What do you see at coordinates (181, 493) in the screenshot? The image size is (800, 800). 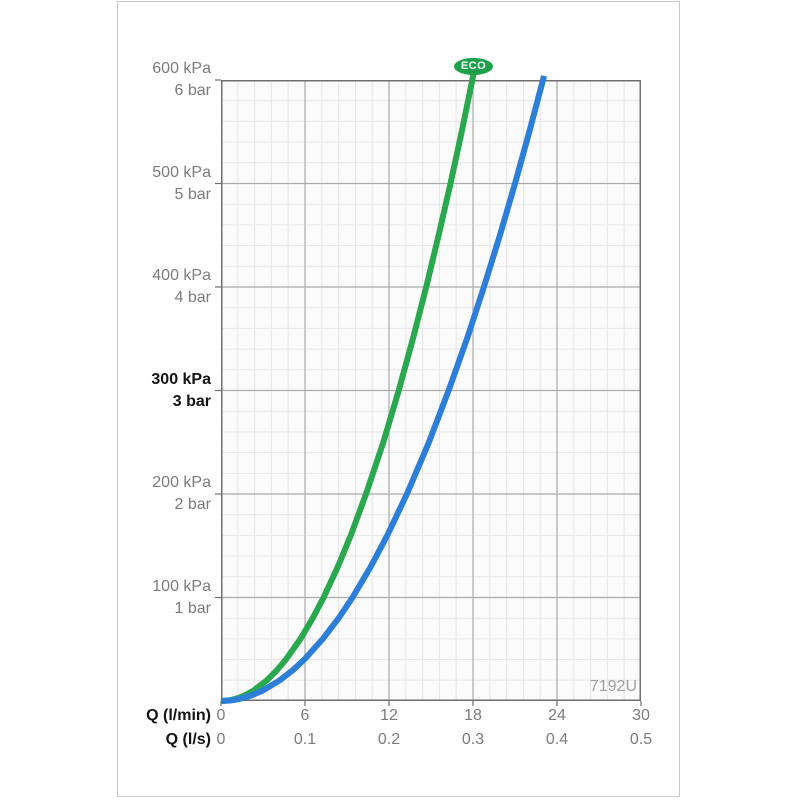 I see `y-tick-label-200: 200 kPa 2 bar` at bounding box center [181, 493].